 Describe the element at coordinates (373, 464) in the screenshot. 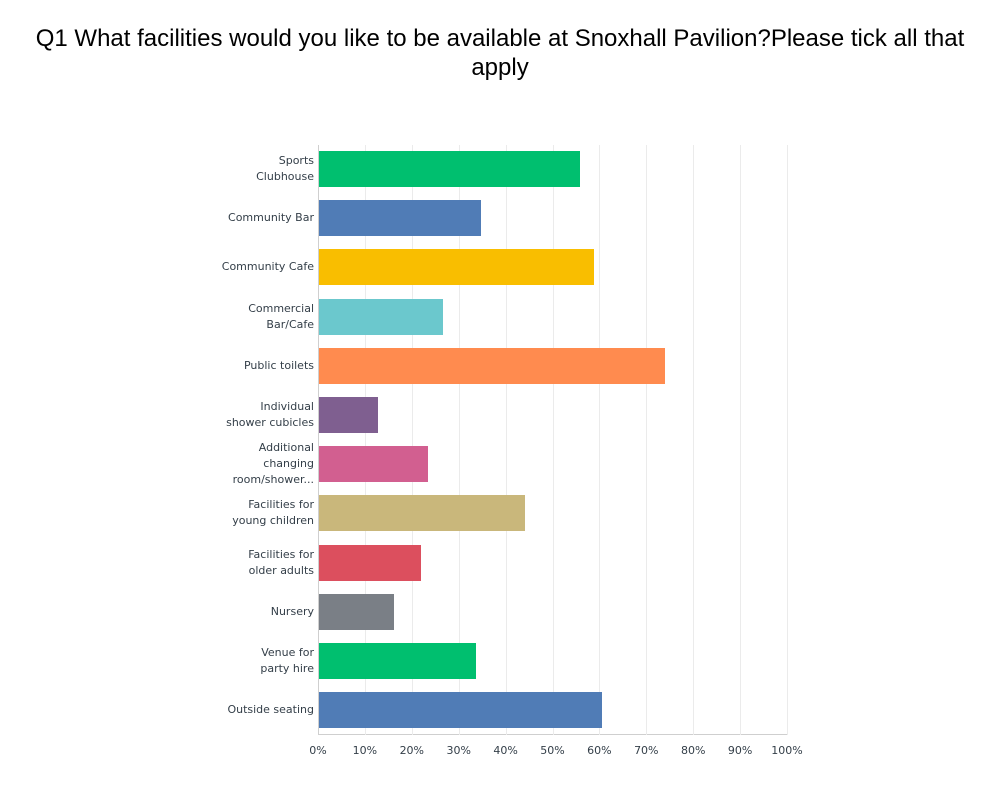

I see `bar-additional-changing-room-shower-` at that location.